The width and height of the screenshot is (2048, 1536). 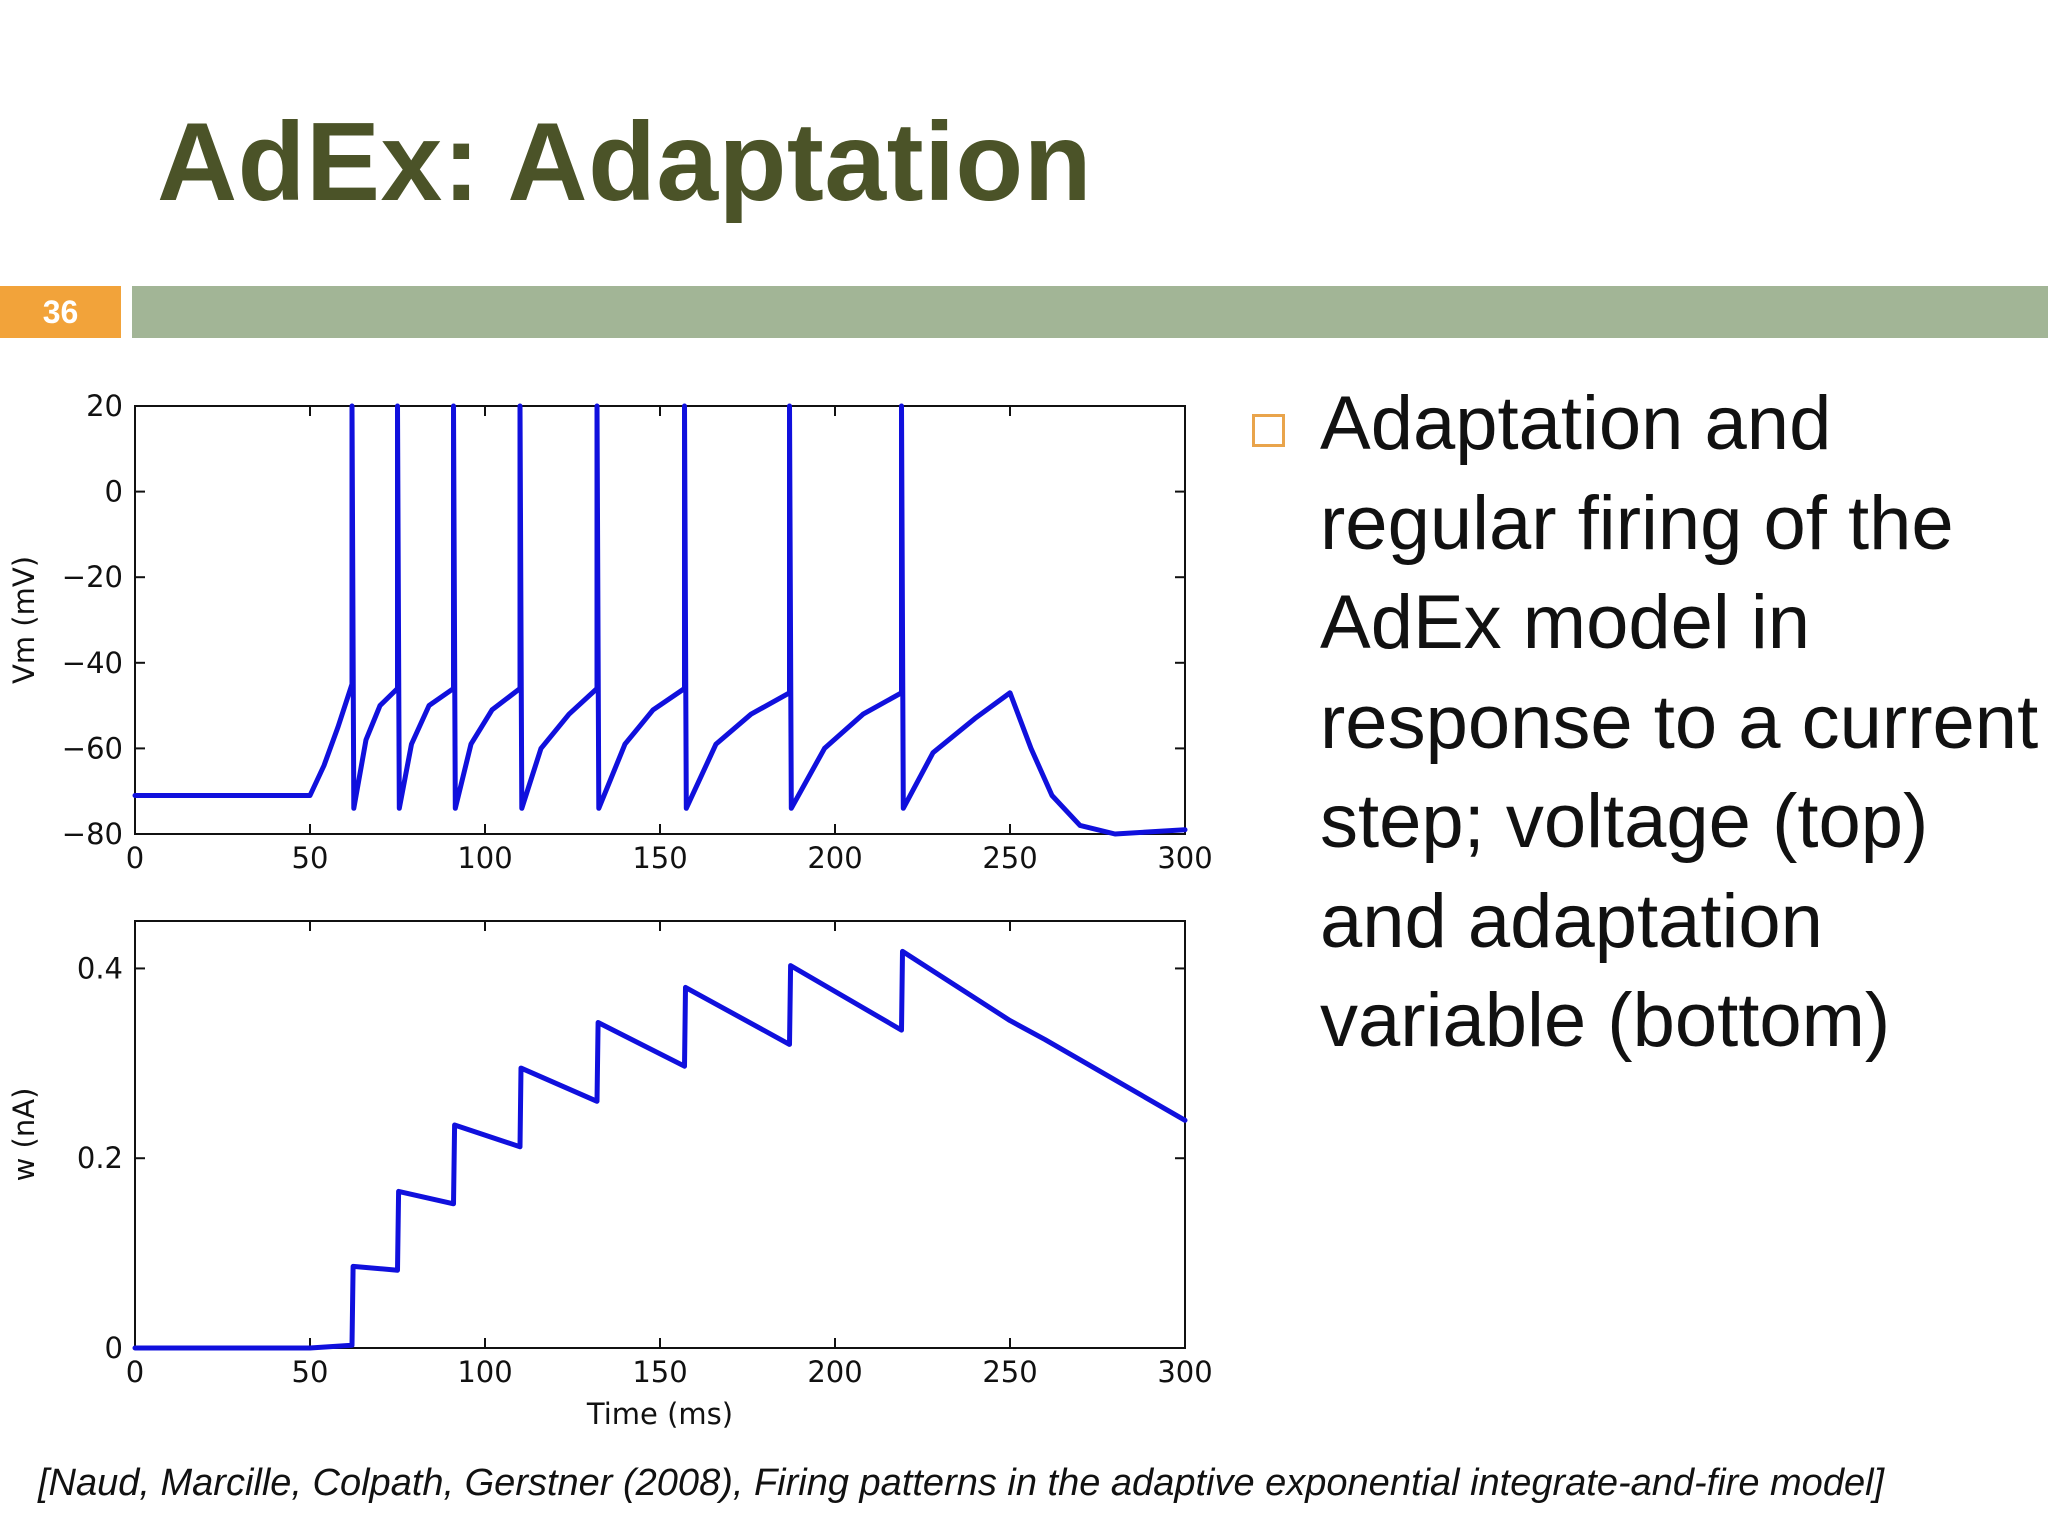 What do you see at coordinates (100, 968) in the screenshot?
I see `adaptation-ytick-label: 0.4` at bounding box center [100, 968].